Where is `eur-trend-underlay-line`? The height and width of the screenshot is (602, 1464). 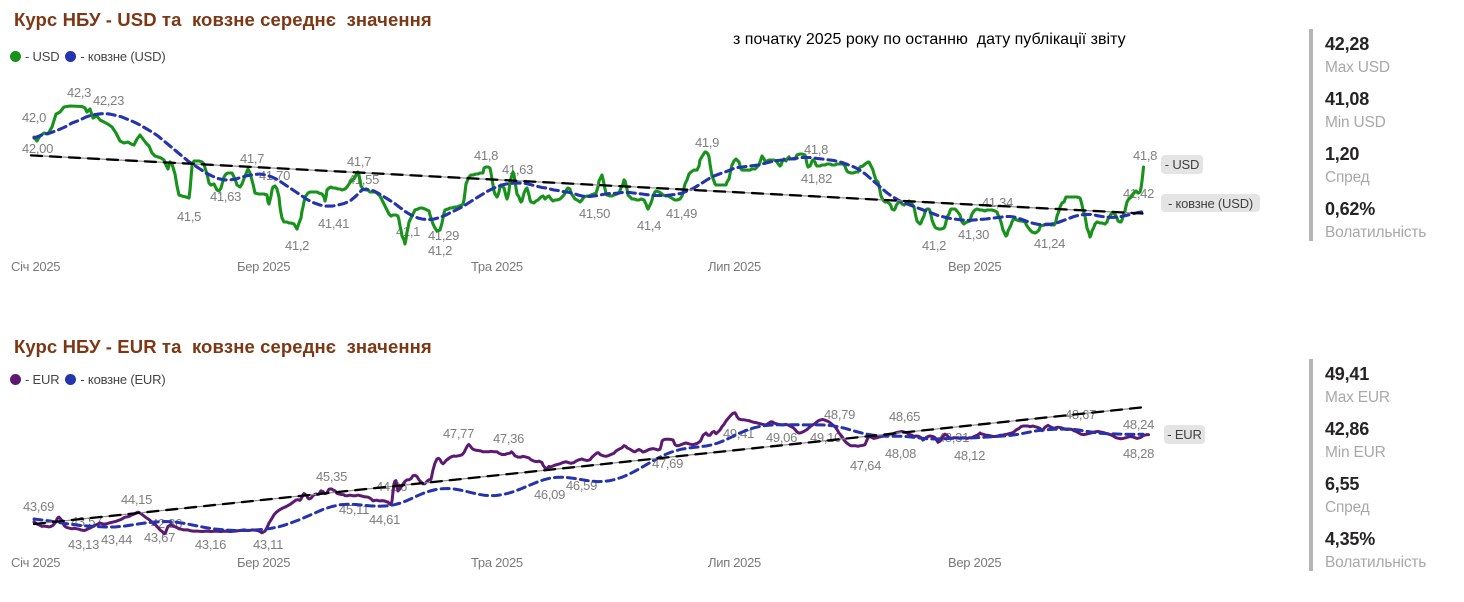
eur-trend-underlay-line is located at coordinates (587, 465).